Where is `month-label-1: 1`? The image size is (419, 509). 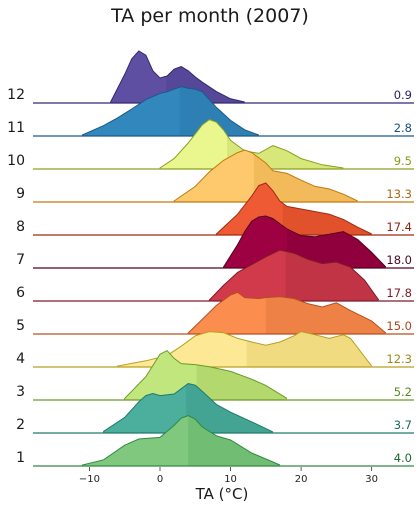 month-label-1: 1 is located at coordinates (20, 458).